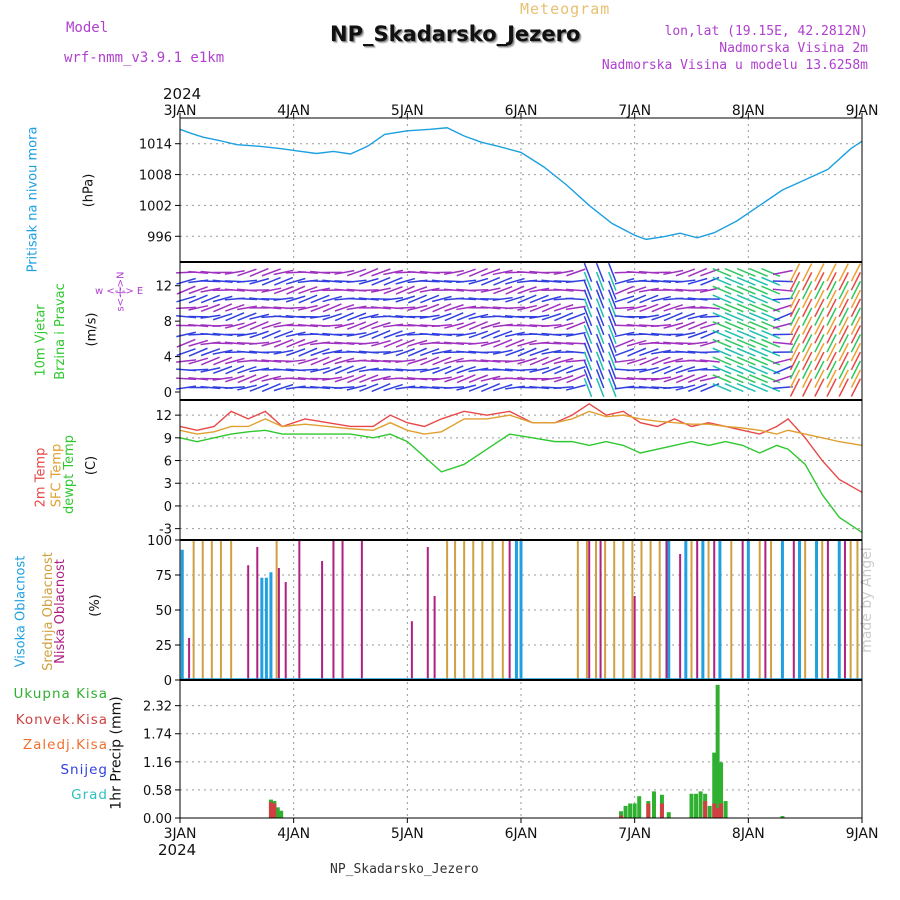 The height and width of the screenshot is (900, 900). Describe the element at coordinates (748, 111) in the screenshot. I see `top-day-label: 8JAN` at that location.